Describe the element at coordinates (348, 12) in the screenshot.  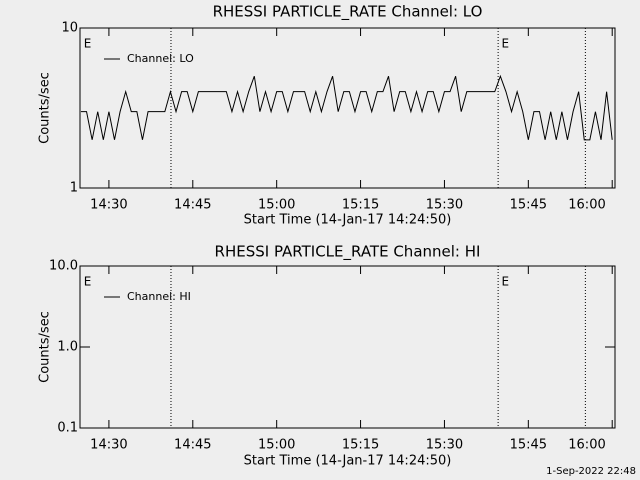
I see `chart-title: RHESSI PARTICLE_RATE Channel: LO` at that location.